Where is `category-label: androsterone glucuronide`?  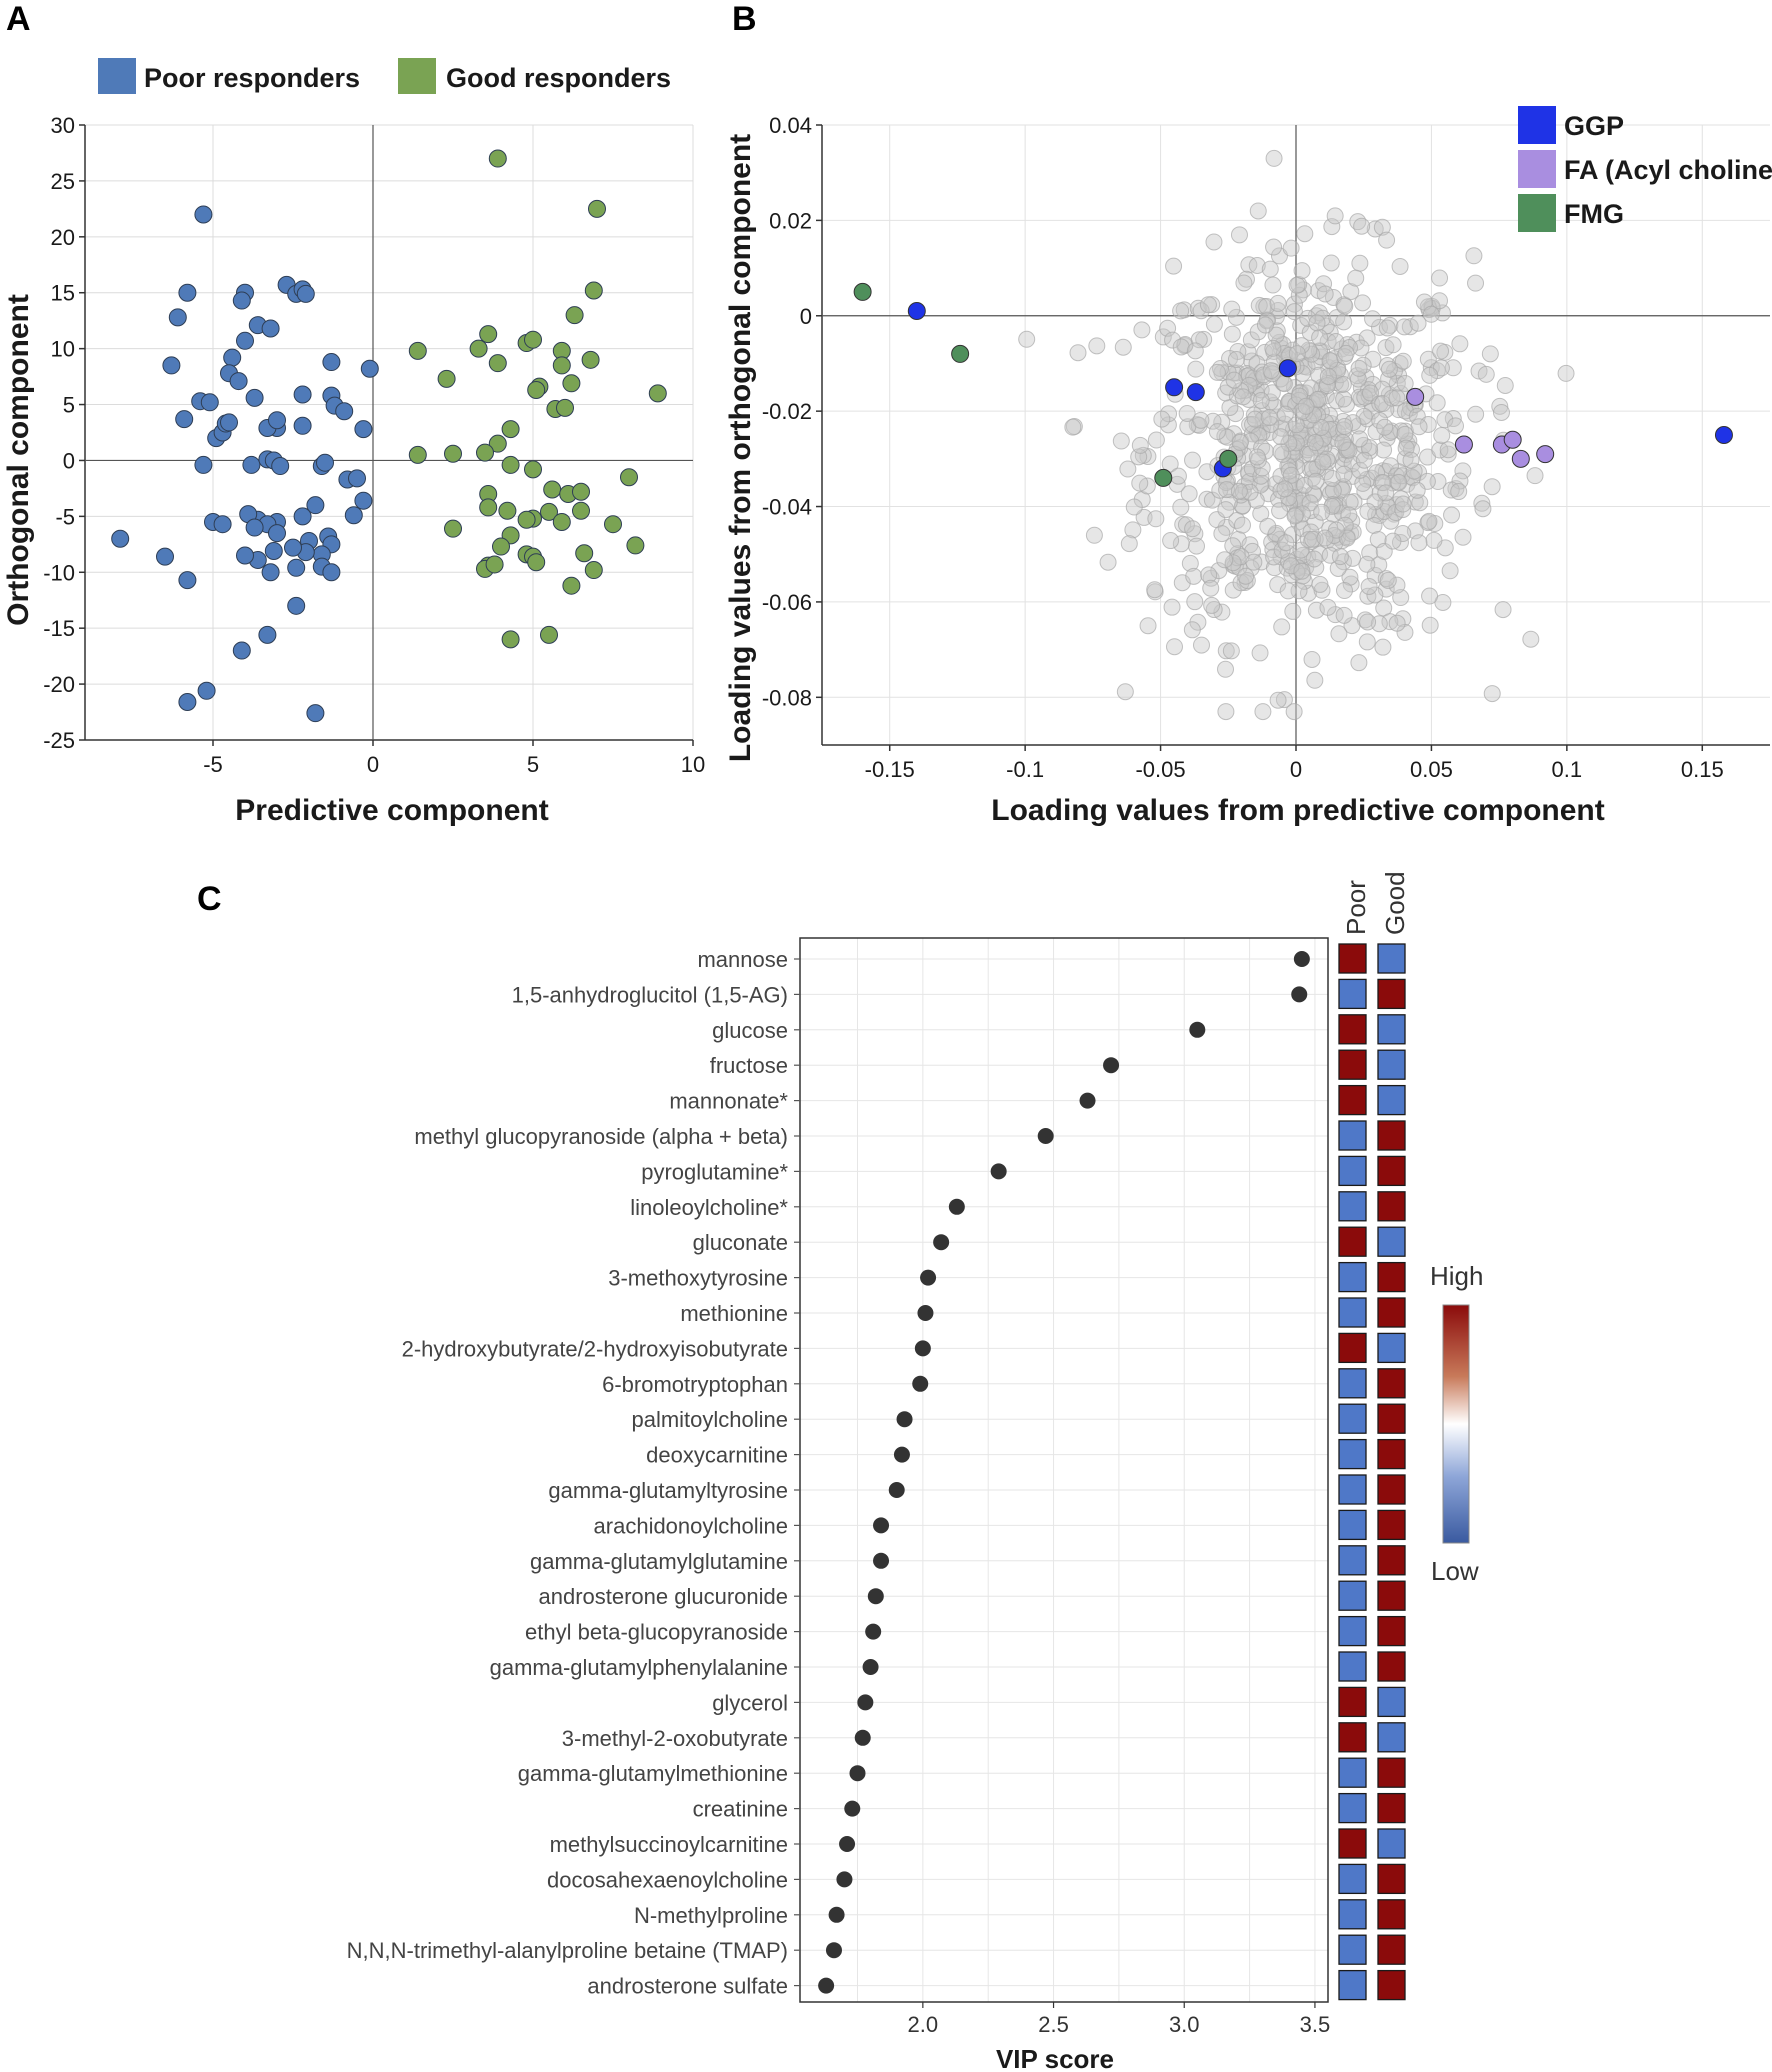
category-label: androsterone glucuronide is located at coordinates (663, 1596).